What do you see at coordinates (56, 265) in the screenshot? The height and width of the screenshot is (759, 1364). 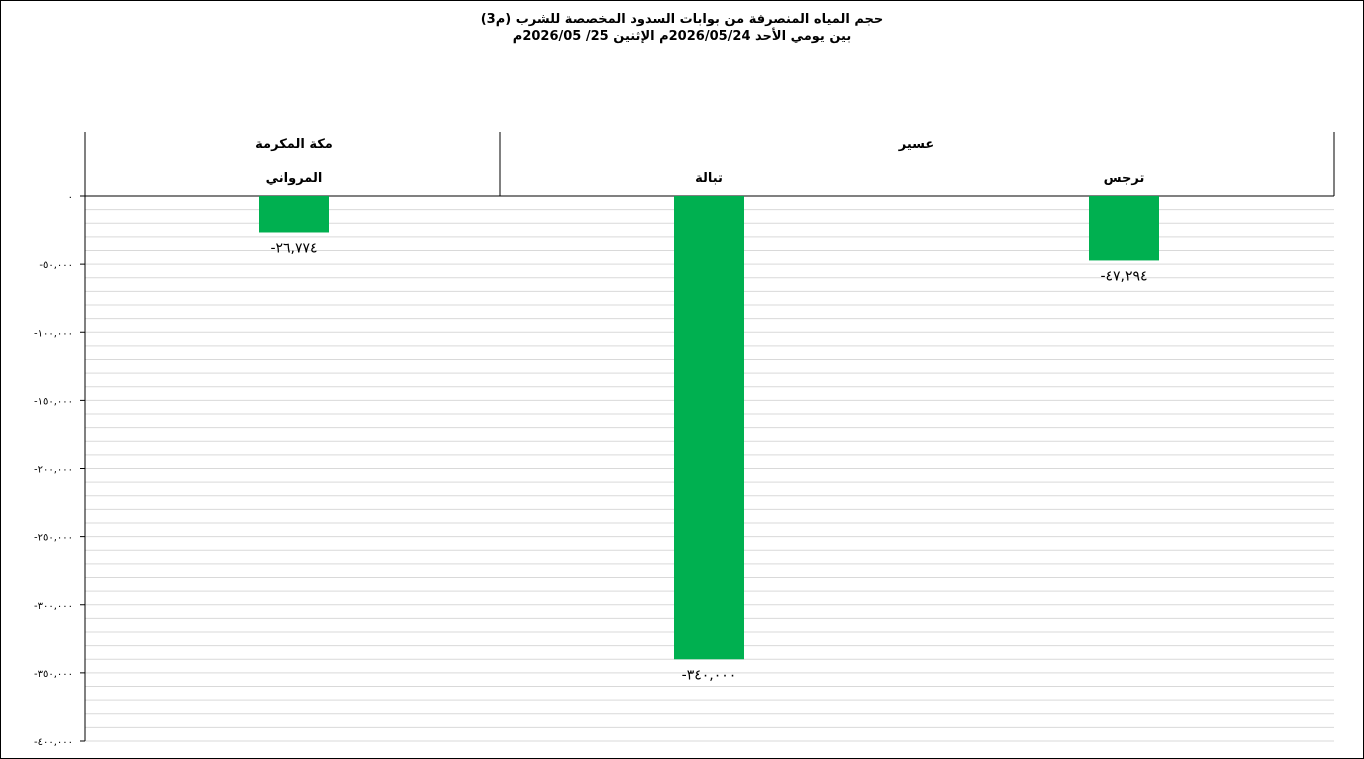 I see `y-tick-label: -٥٠,٠٠٠` at bounding box center [56, 265].